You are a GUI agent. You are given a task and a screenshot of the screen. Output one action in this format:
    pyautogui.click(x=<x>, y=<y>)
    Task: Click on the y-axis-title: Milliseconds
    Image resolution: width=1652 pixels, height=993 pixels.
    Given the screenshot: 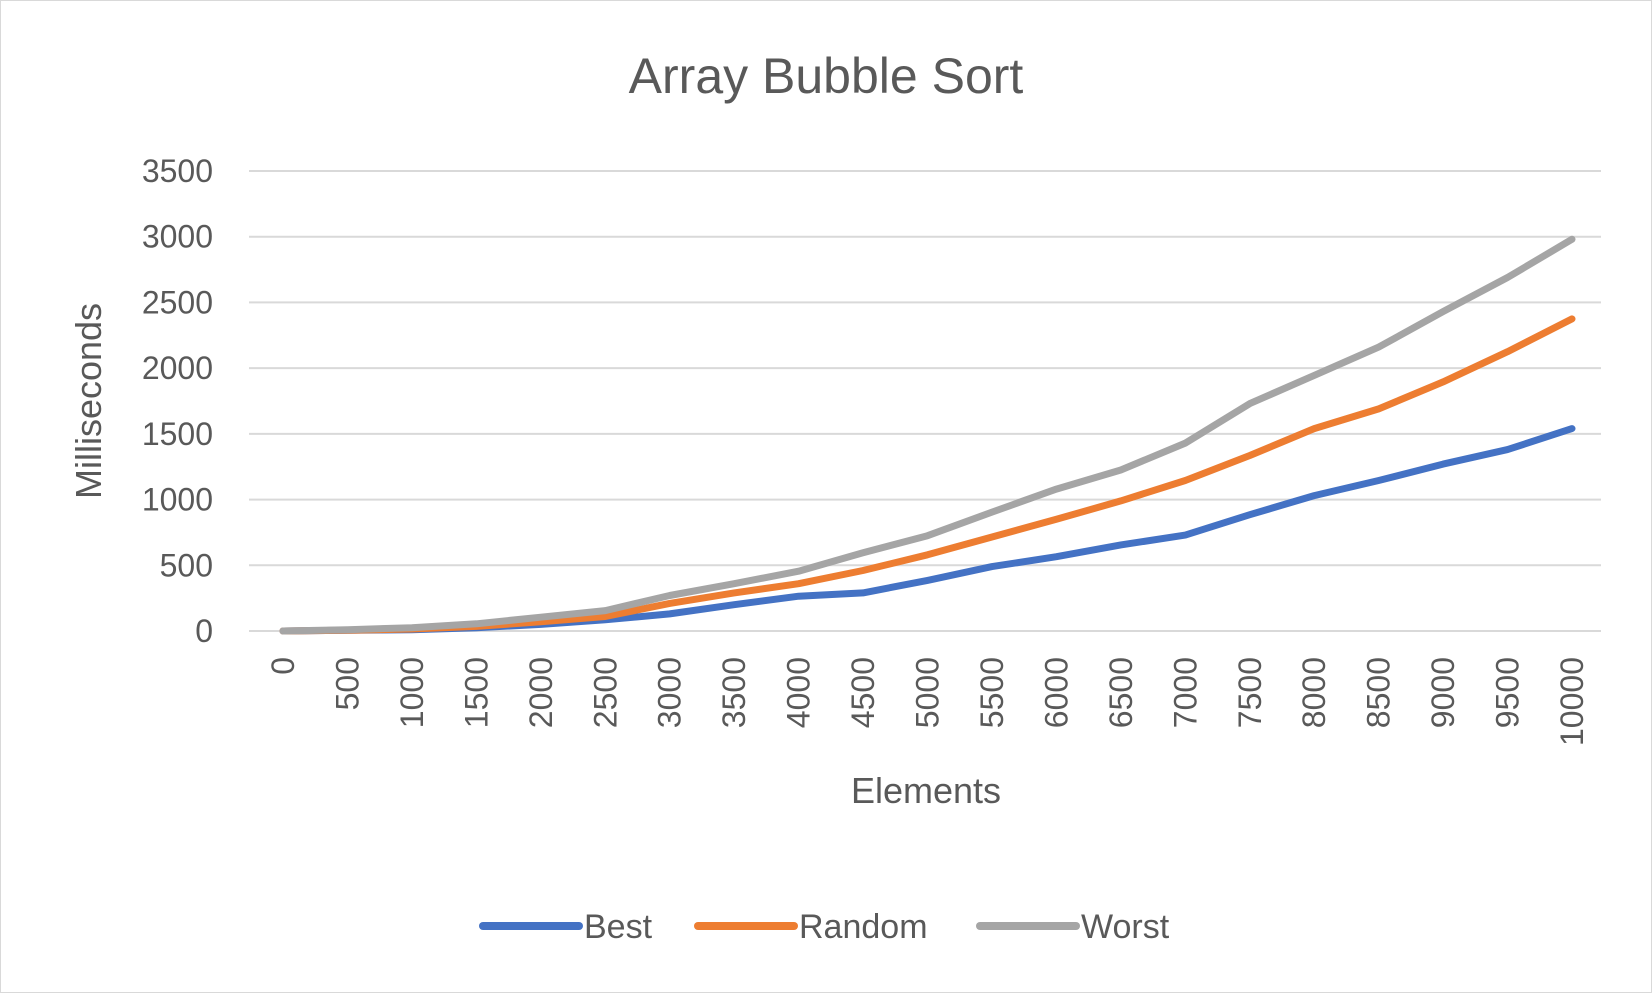 What is the action you would take?
    pyautogui.click(x=88, y=401)
    